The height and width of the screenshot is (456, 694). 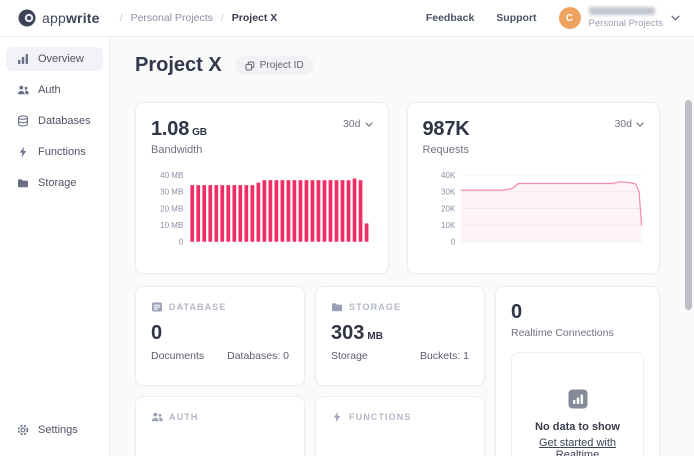 I want to click on svg-text: 20K, so click(x=448, y=208).